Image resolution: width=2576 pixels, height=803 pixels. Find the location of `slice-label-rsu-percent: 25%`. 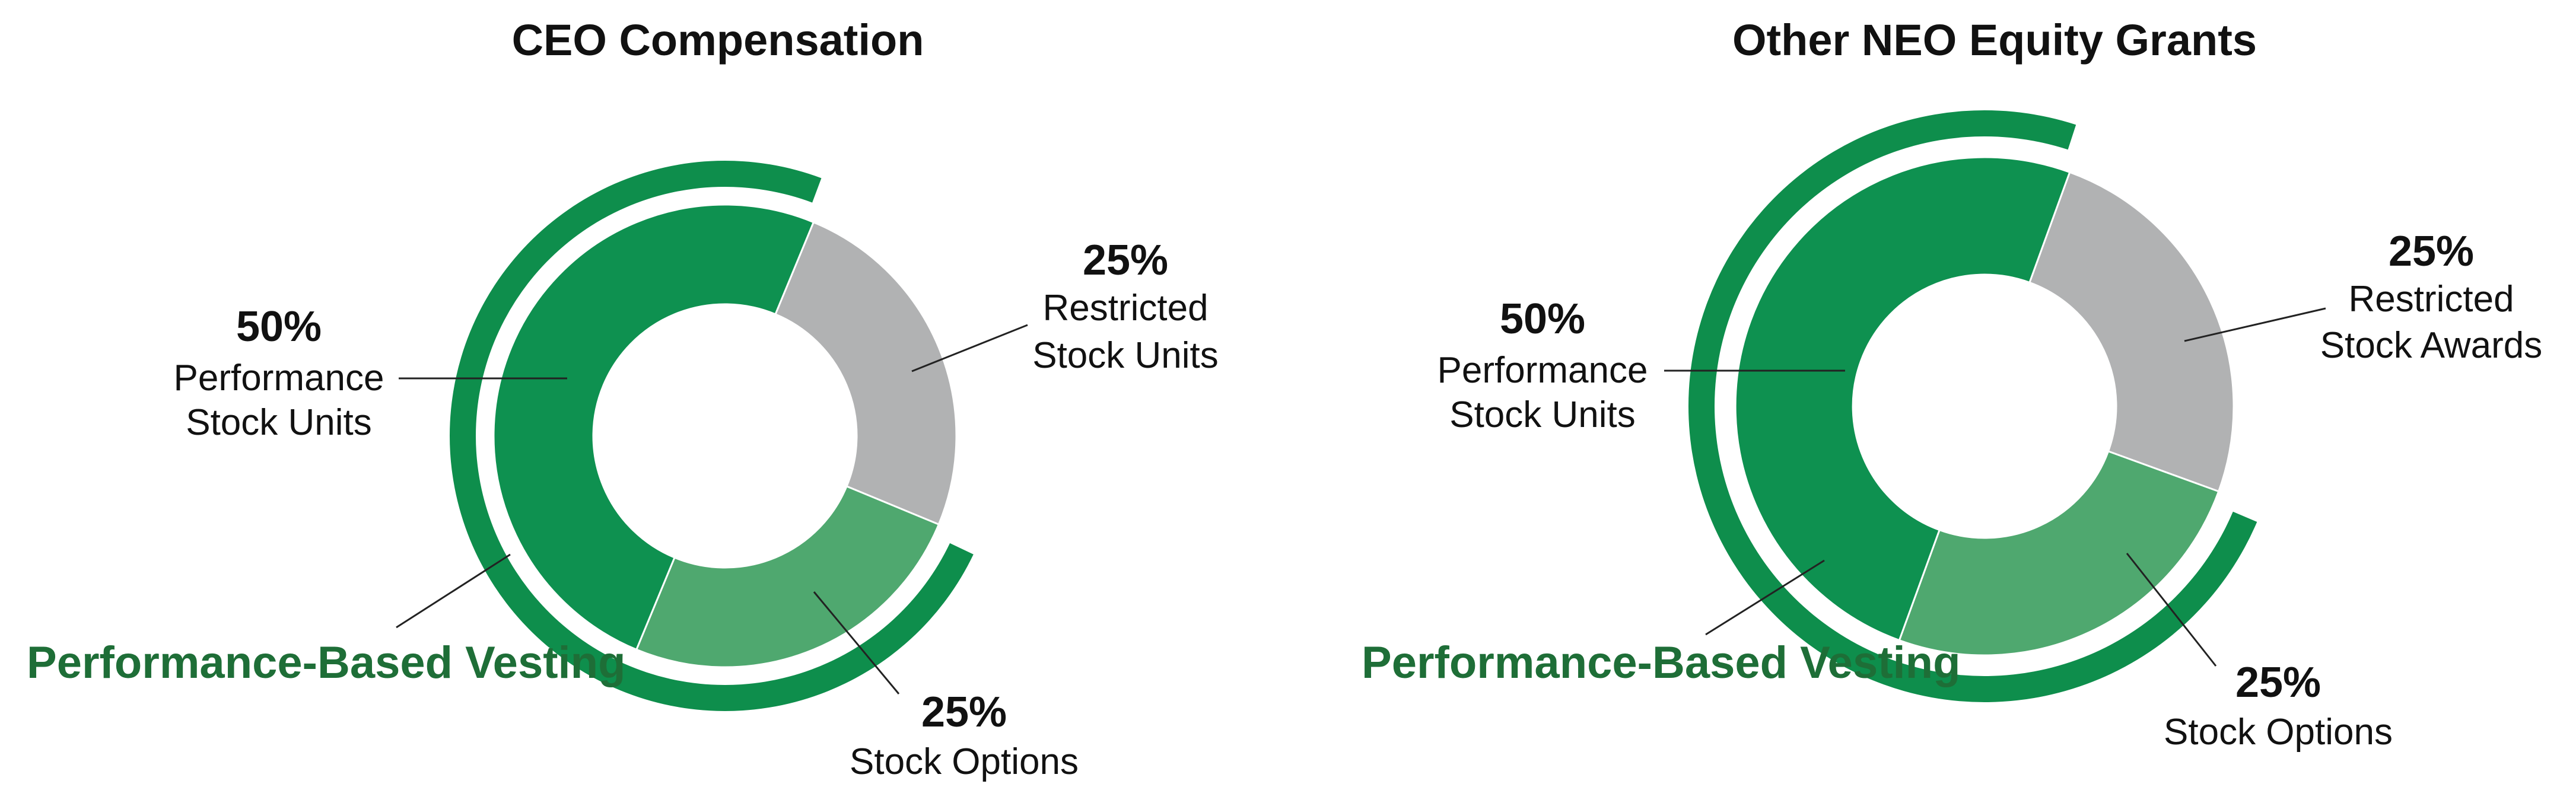

slice-label-rsu-percent: 25% is located at coordinates (1125, 260).